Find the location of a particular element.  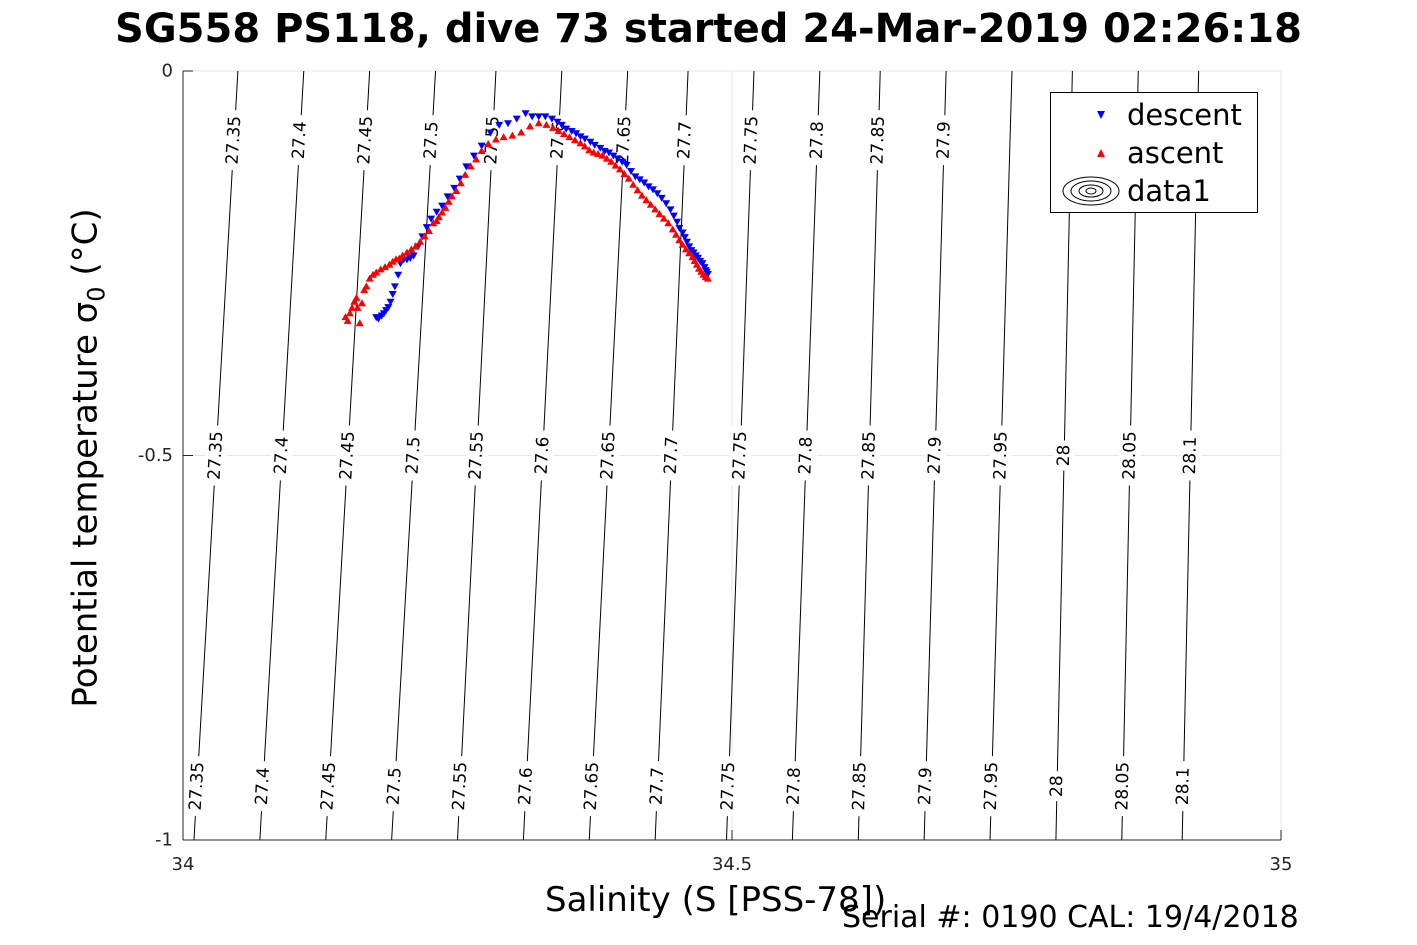

y-tick-label: -0.5 is located at coordinates (155, 455).